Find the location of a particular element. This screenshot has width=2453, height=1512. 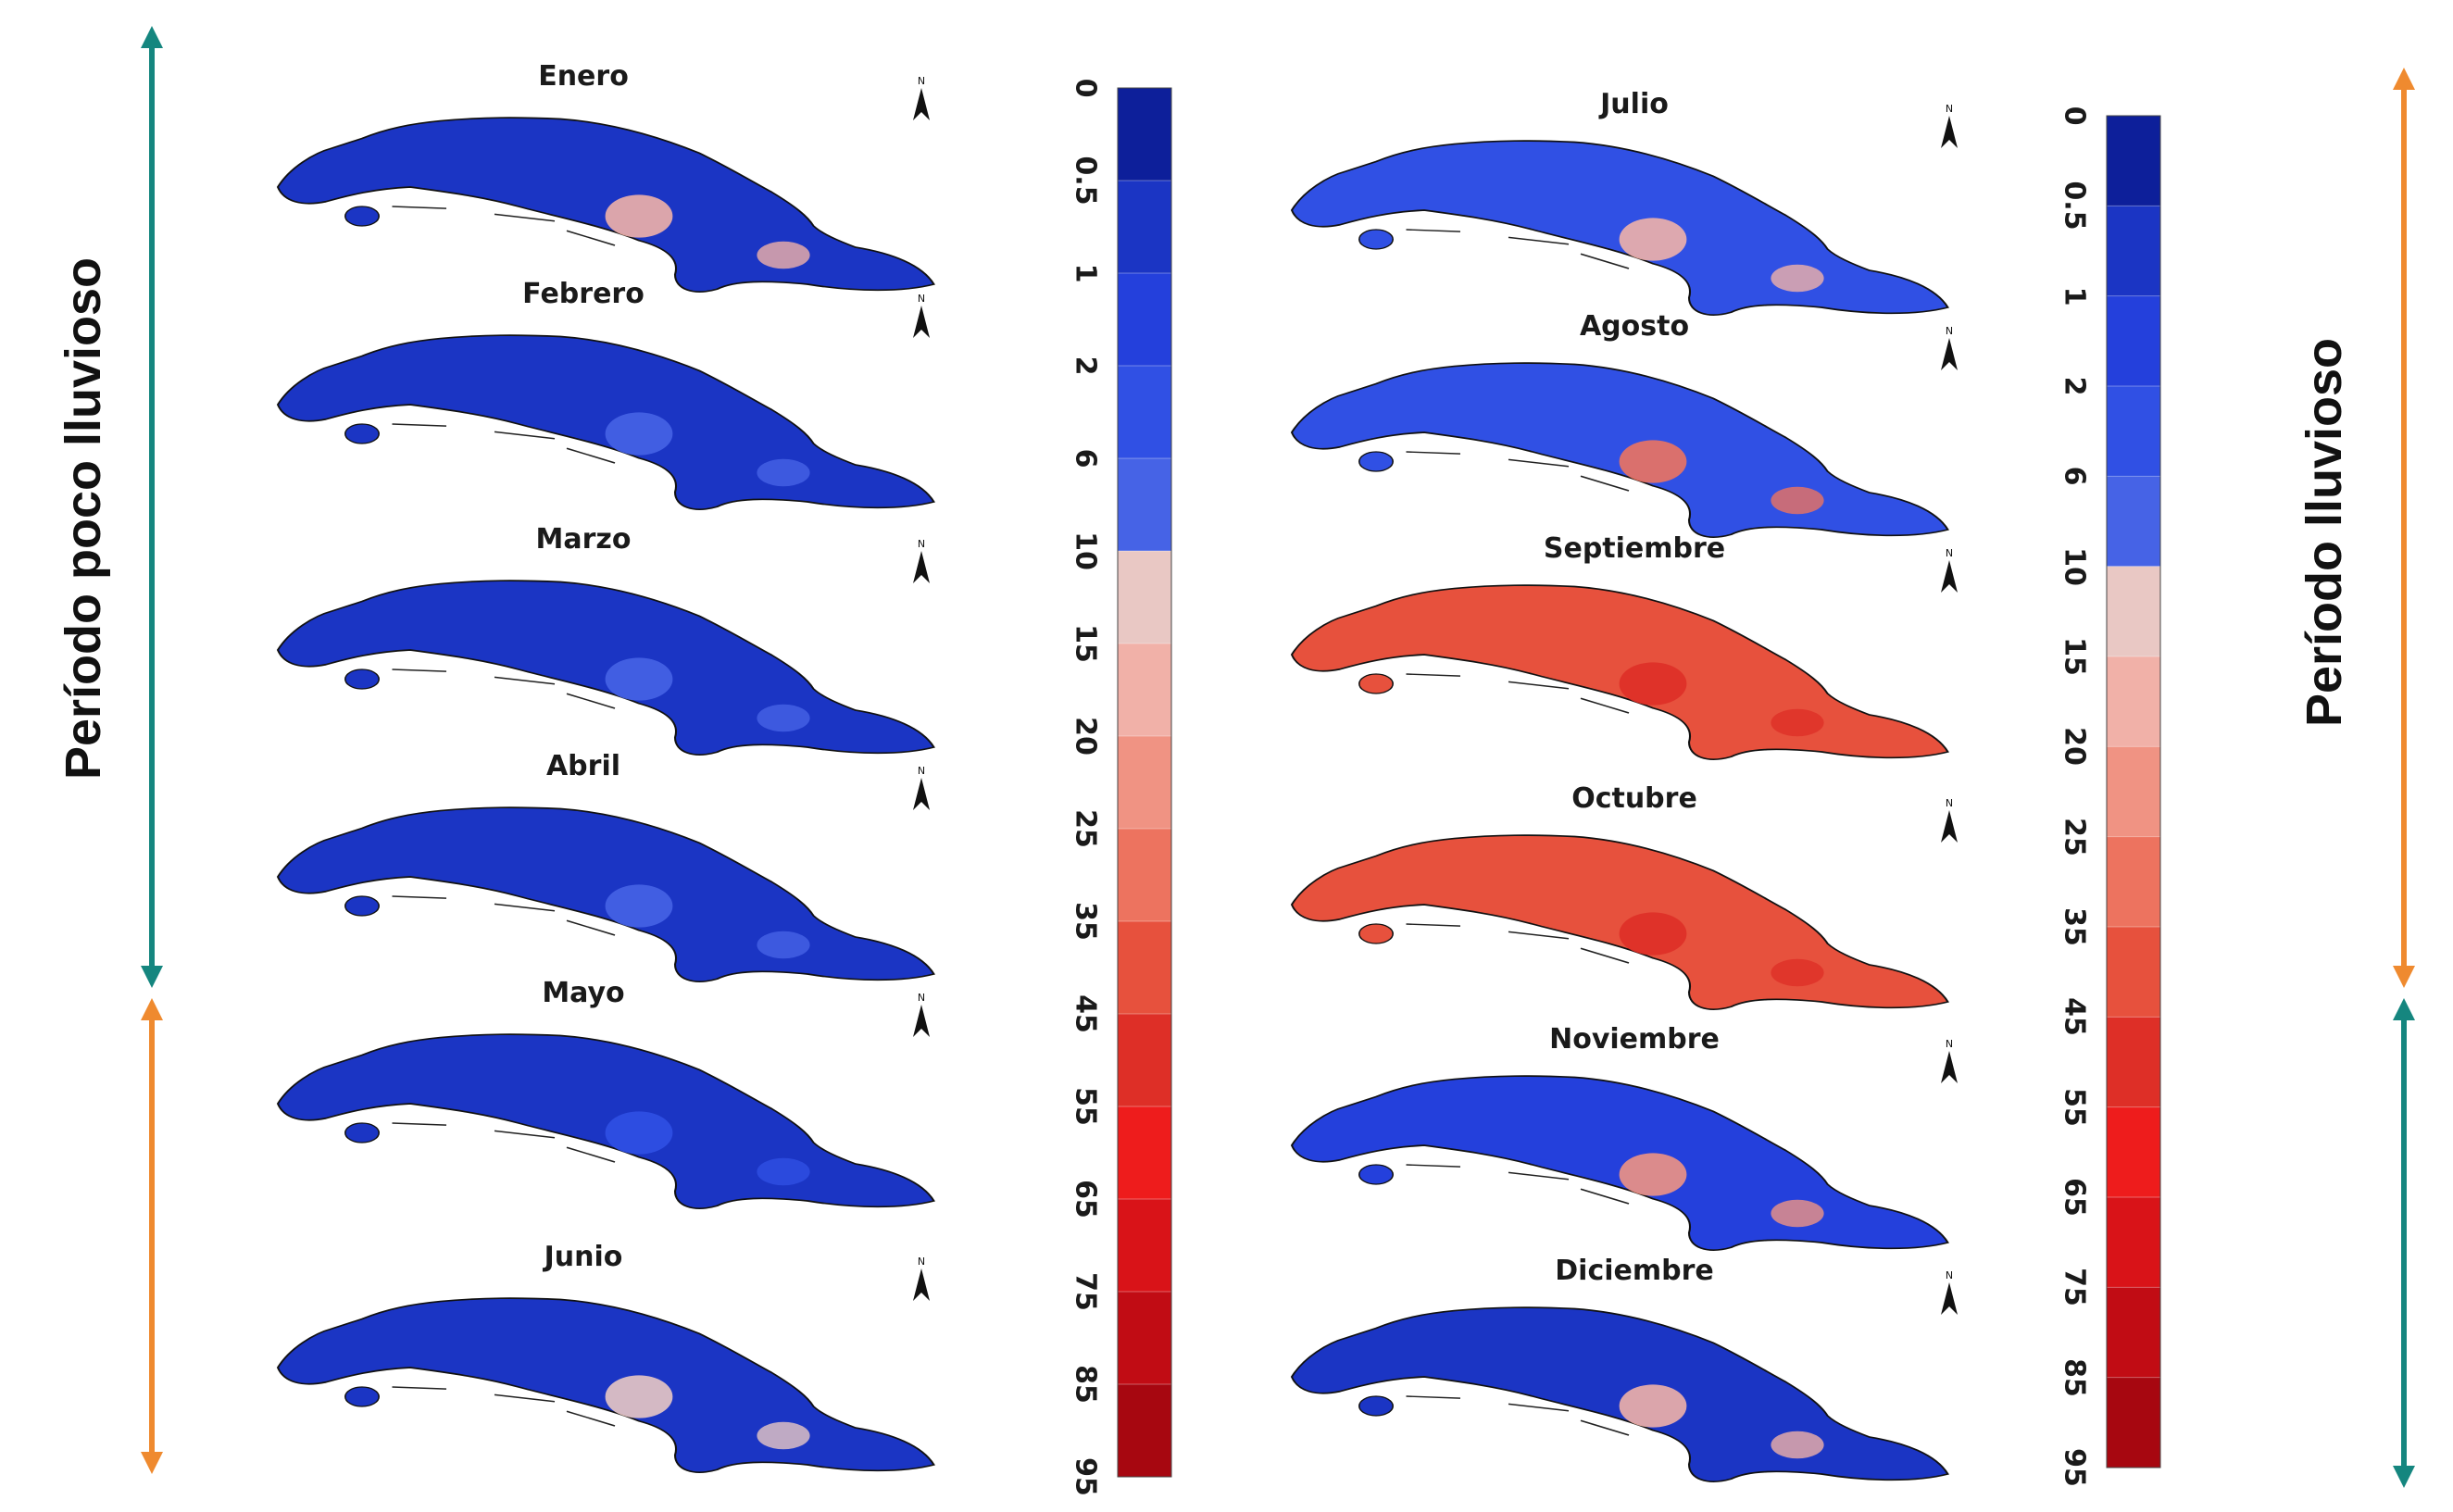

keys-noviembre is located at coordinates (1518, 1184).